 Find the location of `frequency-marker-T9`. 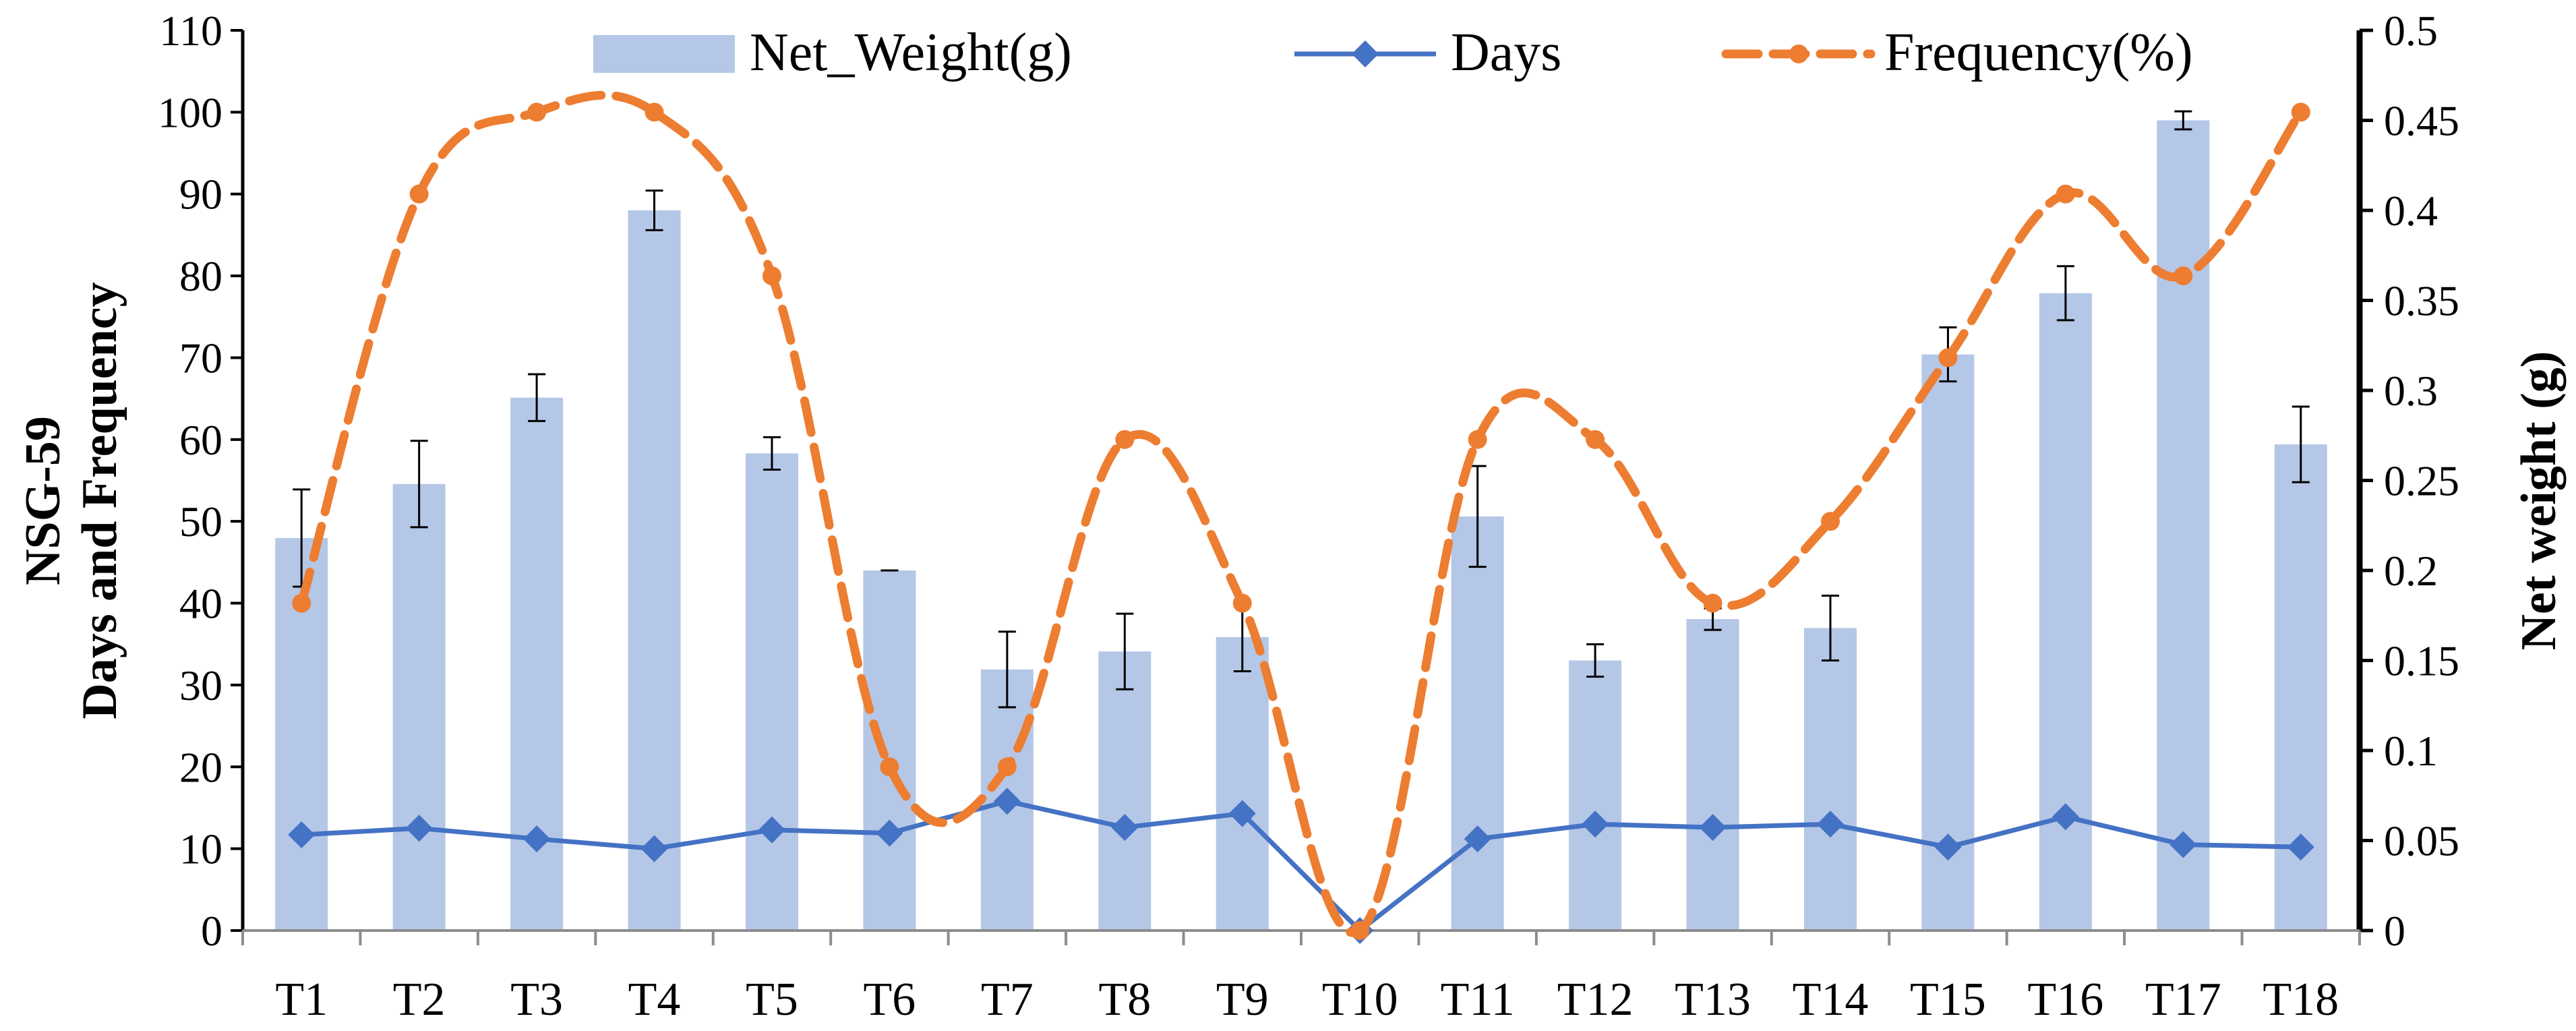

frequency-marker-T9 is located at coordinates (1242, 603).